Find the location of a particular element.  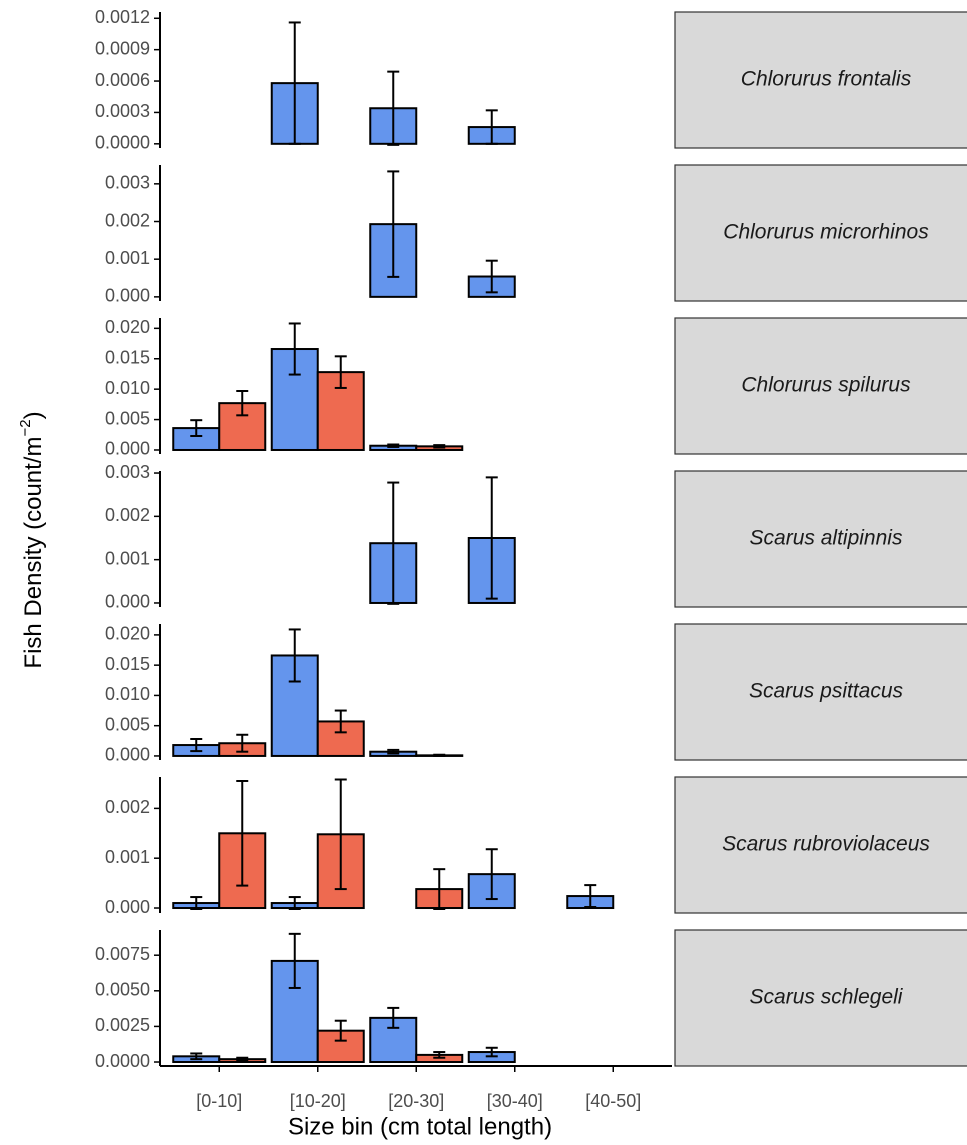

y-tick-label: 0.0009 is located at coordinates (122, 48).